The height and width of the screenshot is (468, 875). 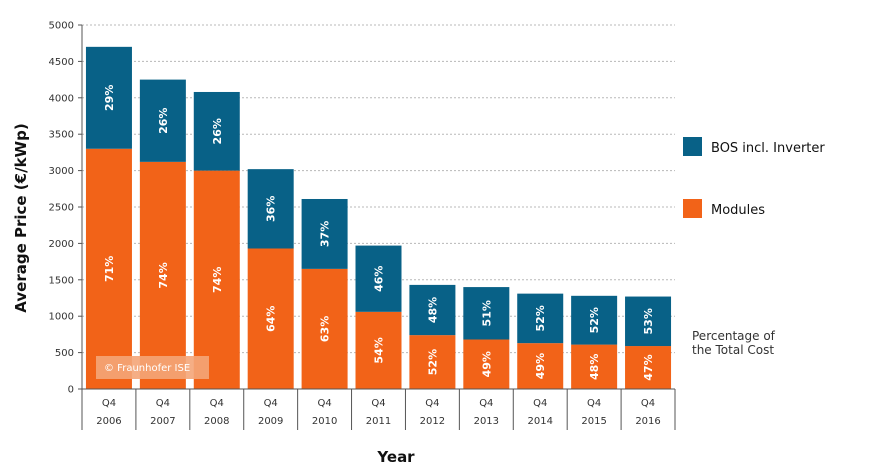 I want to click on bar-modules-2013, so click(x=486, y=364).